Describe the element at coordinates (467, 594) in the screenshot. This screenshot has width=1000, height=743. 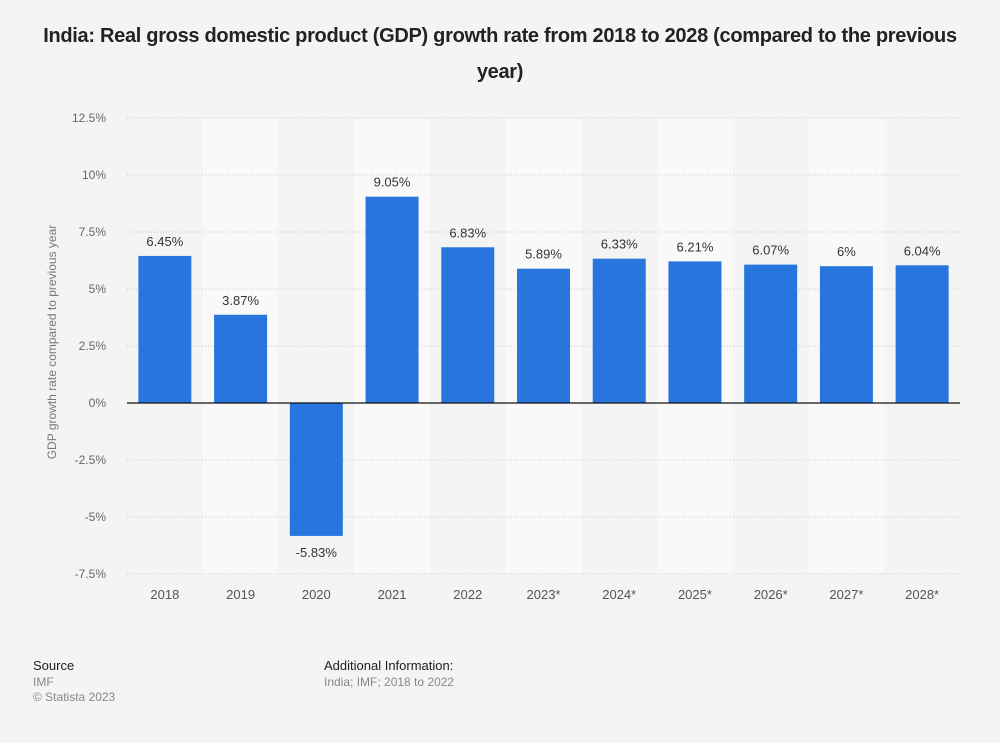
I see `x-tick-label: 2022` at that location.